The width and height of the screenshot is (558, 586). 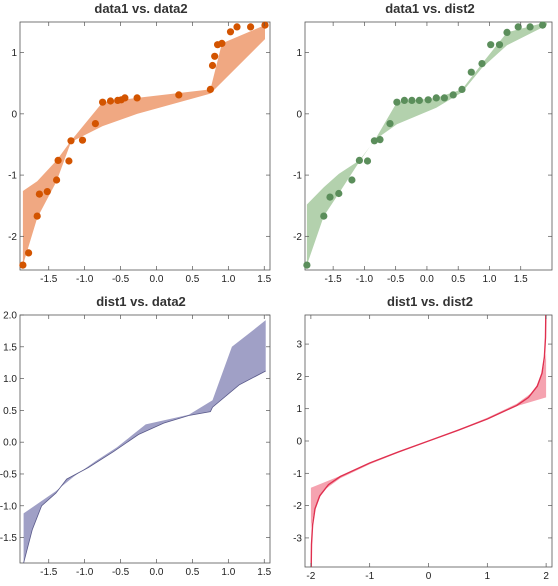 I want to click on y-tick-label: 1.5, so click(x=10, y=347).